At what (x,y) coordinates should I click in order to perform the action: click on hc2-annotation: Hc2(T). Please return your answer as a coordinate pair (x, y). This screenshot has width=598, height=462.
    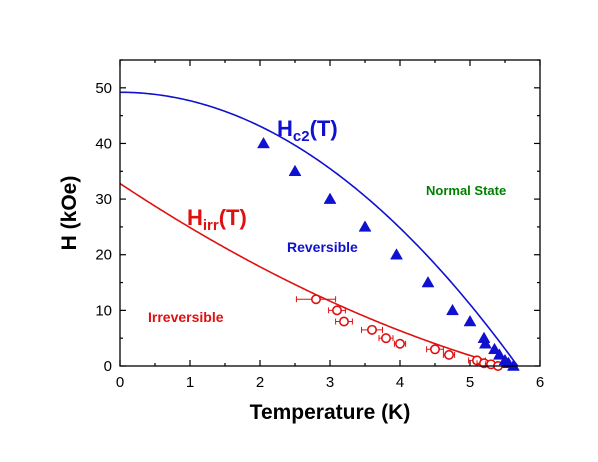
    Looking at the image, I should click on (307, 130).